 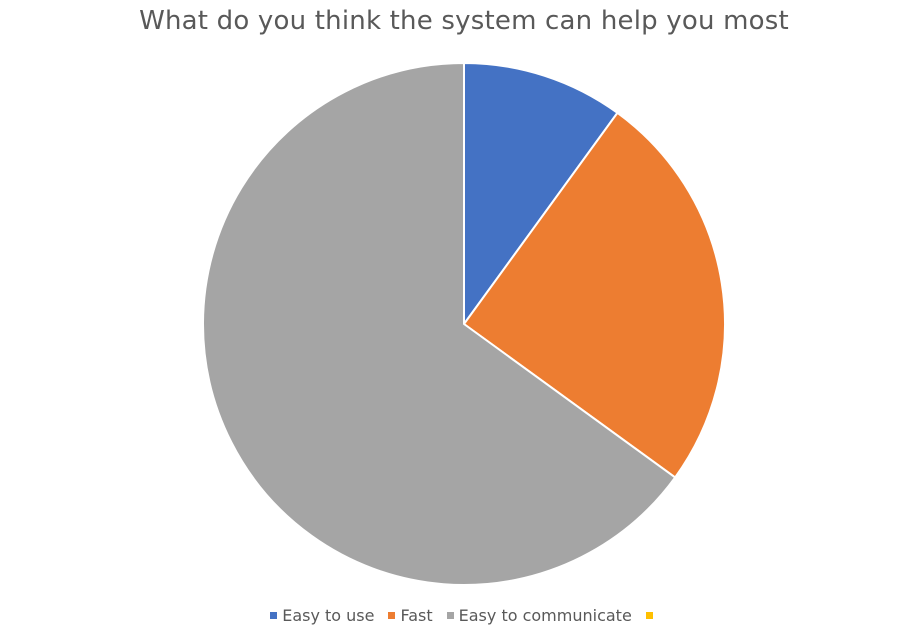 I want to click on legend-area: Easy to use Fast Easy to communicate, so click(x=450, y=617).